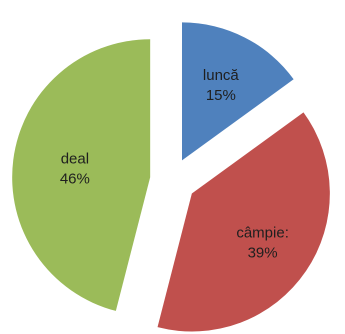 This screenshot has height=334, width=345. I want to click on slice-category-label: luncă, so click(221, 75).